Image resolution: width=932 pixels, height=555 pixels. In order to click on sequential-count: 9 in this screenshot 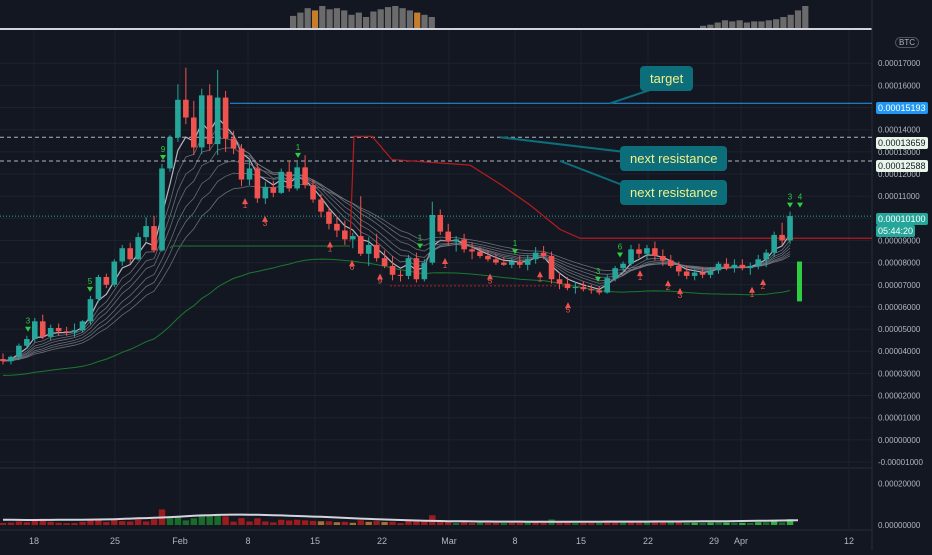, I will do `click(163, 149)`.